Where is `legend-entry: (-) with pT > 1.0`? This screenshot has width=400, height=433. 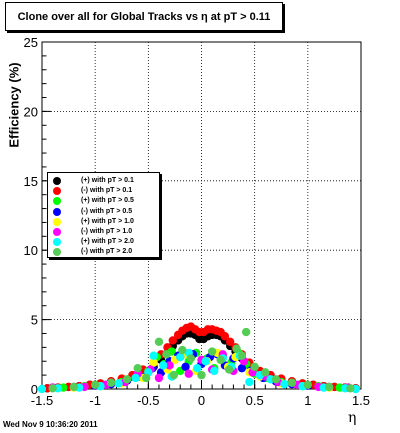 legend-entry: (-) with pT > 1.0 is located at coordinates (103, 232).